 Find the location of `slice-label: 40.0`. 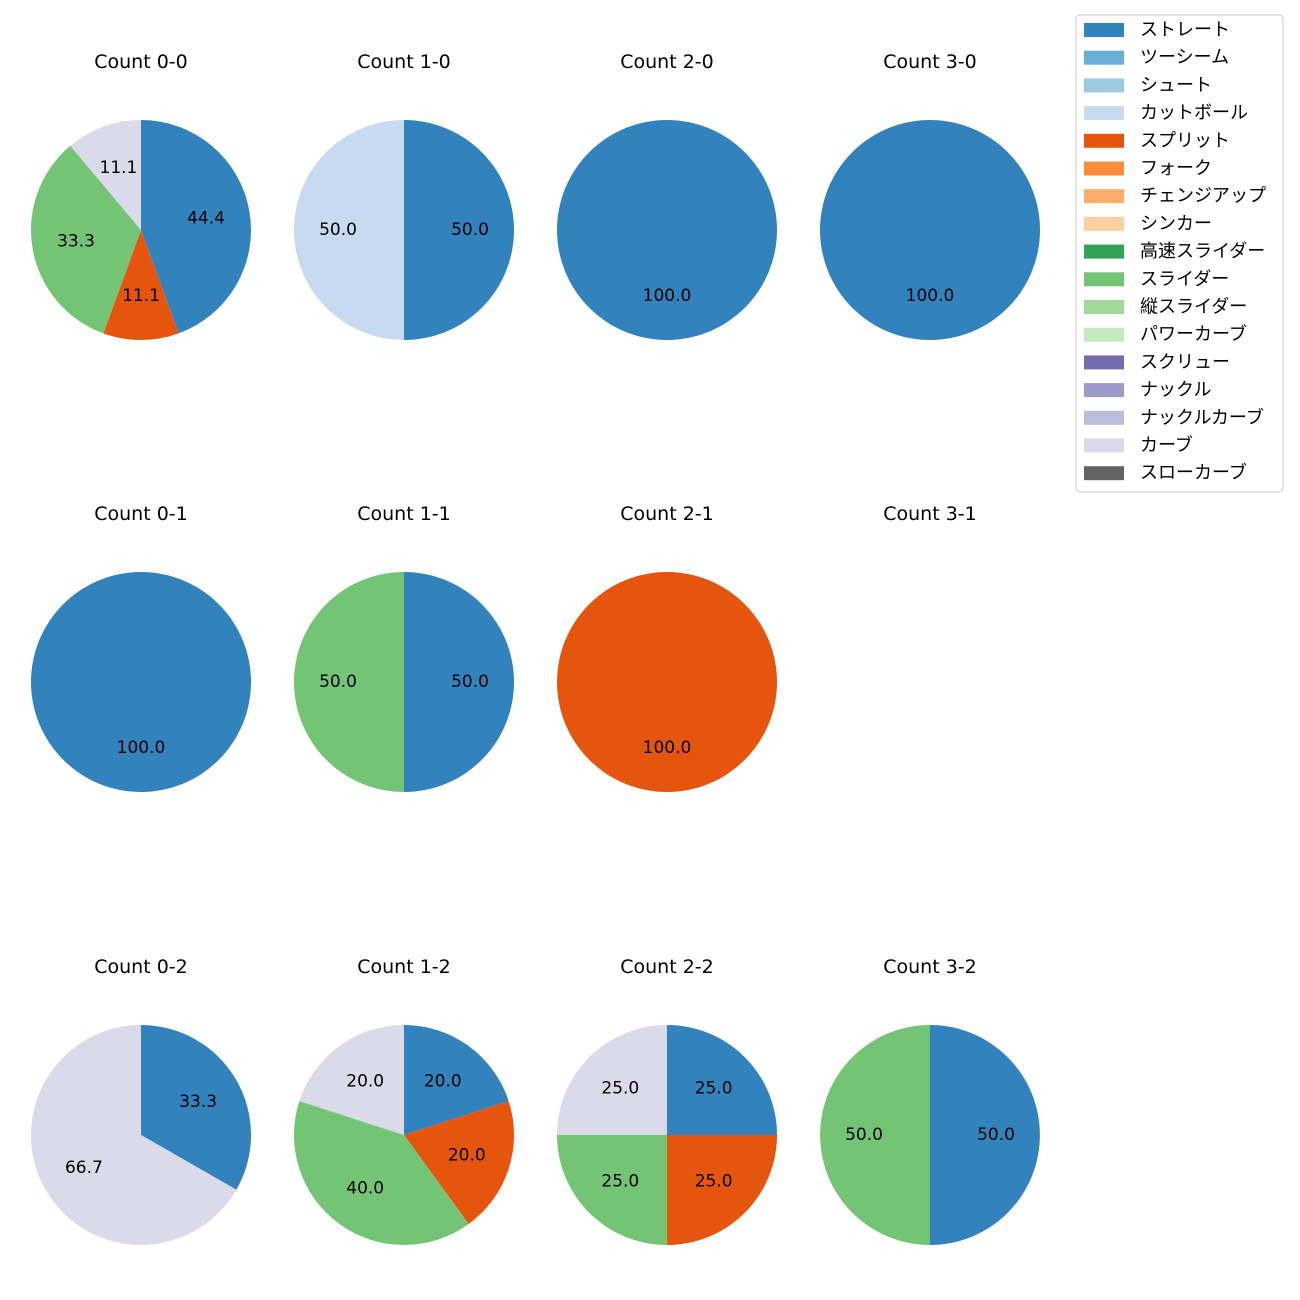

slice-label: 40.0 is located at coordinates (365, 1188).